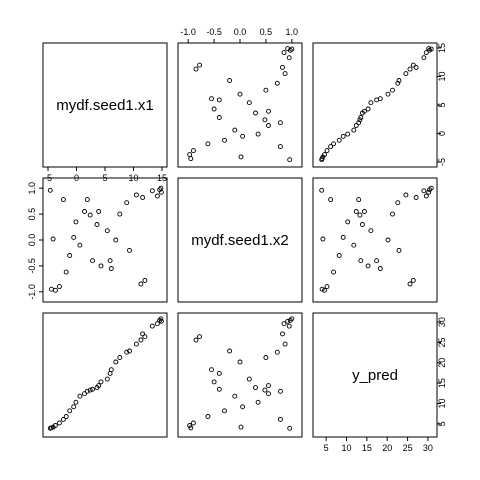 The image size is (480, 480). Describe the element at coordinates (428, 448) in the screenshot. I see `tick-label-bottom-y_pred-5: 30` at that location.